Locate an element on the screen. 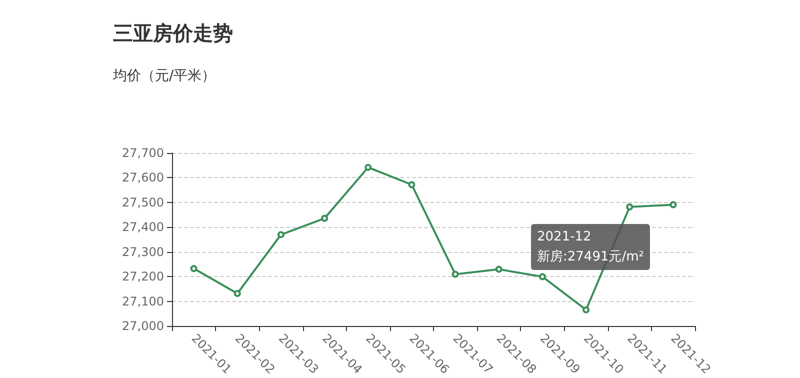 The image size is (800, 378). annotation: 2021-12 新房:27491元/m² is located at coordinates (590, 247).